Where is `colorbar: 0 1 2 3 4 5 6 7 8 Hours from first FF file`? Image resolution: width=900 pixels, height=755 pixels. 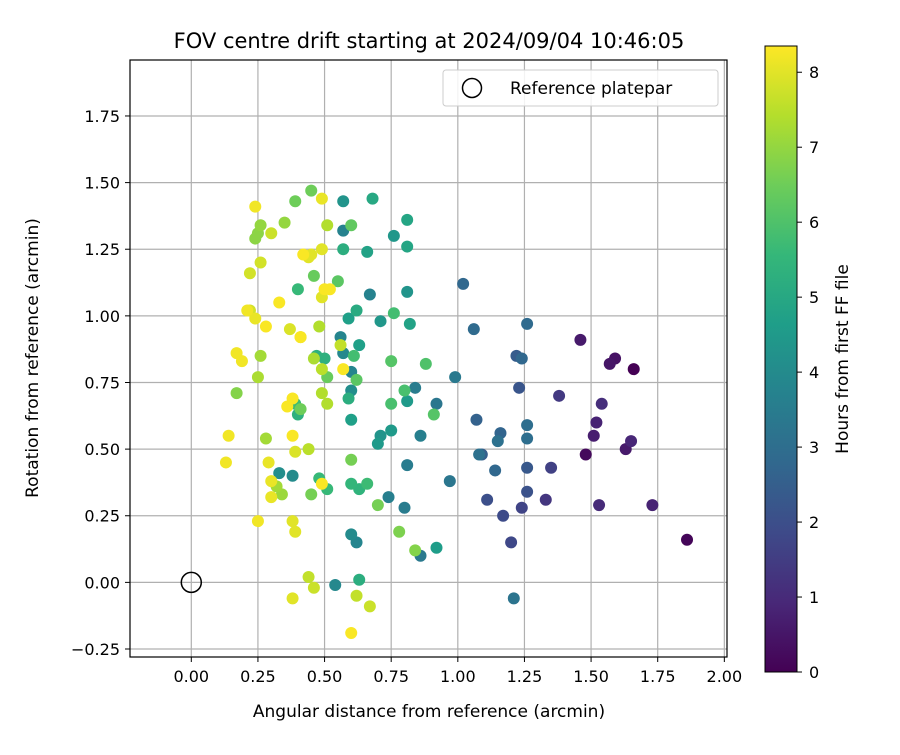
colorbar: 0 1 2 3 4 5 6 7 8 Hours from first FF file is located at coordinates (808, 363).